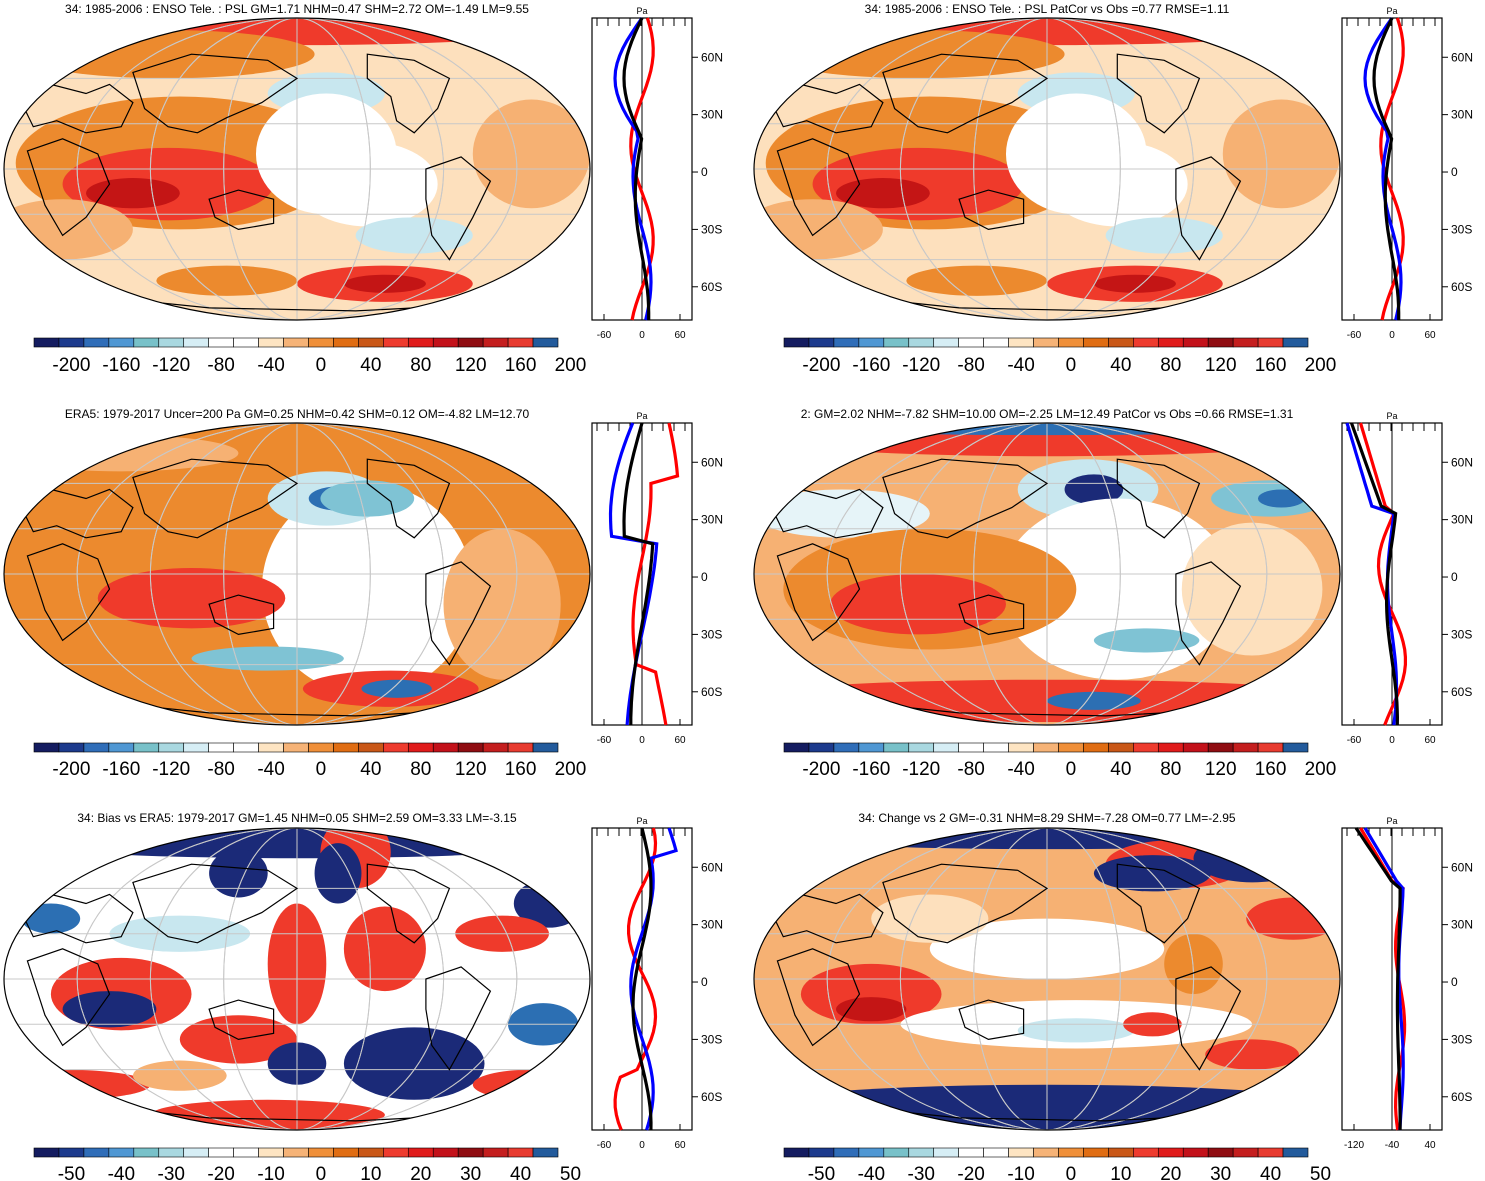 The width and height of the screenshot is (1485, 1181). What do you see at coordinates (1430, 1145) in the screenshot?
I see `profile-x-label: 40` at bounding box center [1430, 1145].